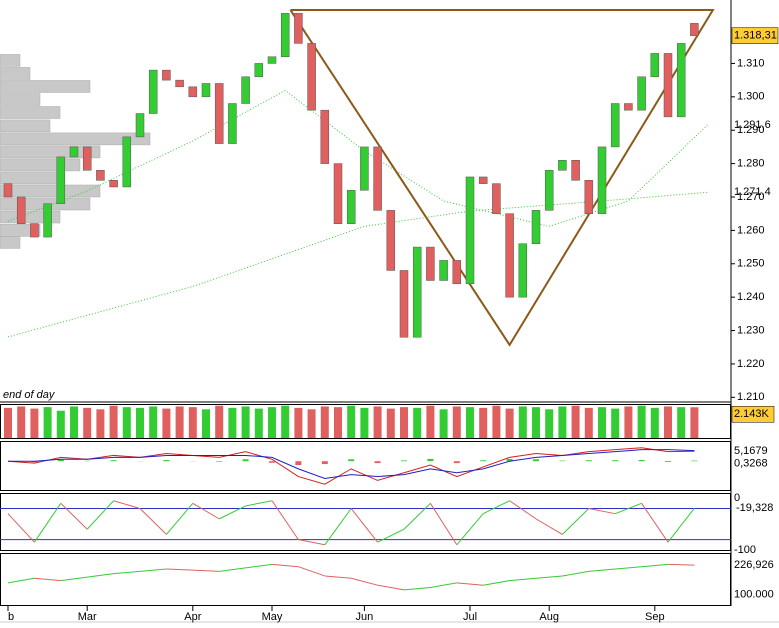 The width and height of the screenshot is (779, 628). What do you see at coordinates (752, 125) in the screenshot?
I see `ma-label: 1.291,6` at bounding box center [752, 125].